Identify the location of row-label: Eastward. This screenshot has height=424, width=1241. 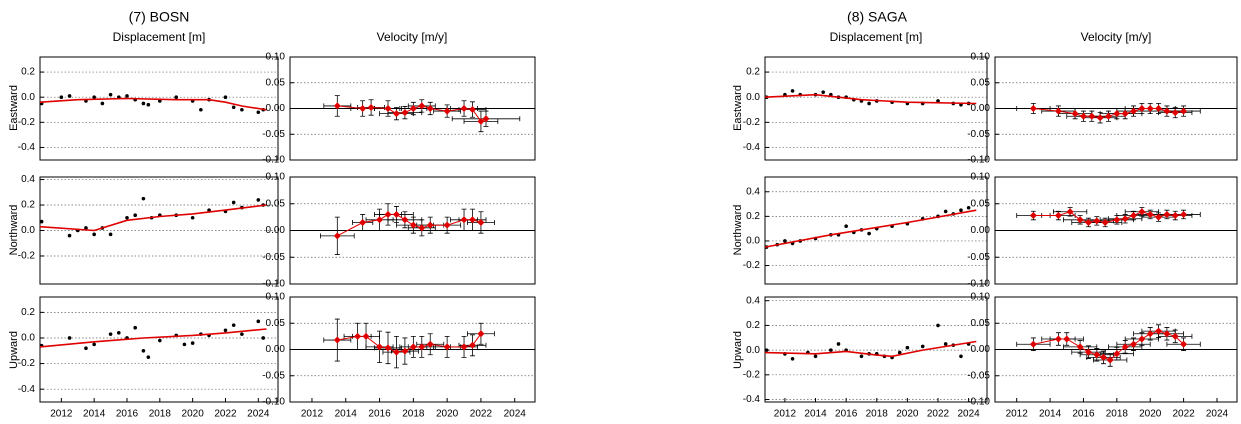
(738, 108).